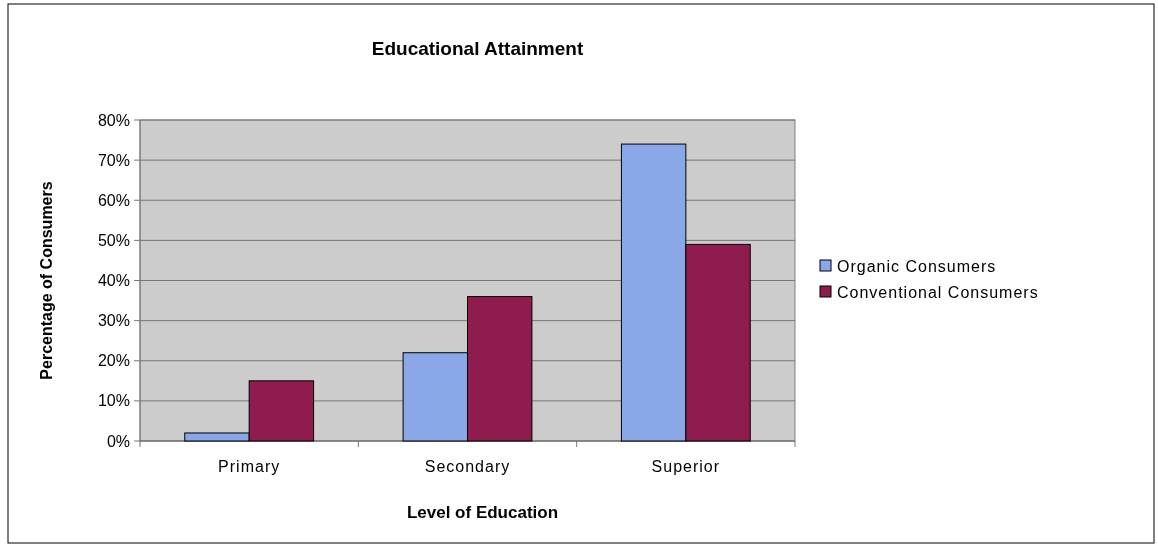 This screenshot has height=545, width=1158. I want to click on y-tick-label: 80%, so click(113, 120).